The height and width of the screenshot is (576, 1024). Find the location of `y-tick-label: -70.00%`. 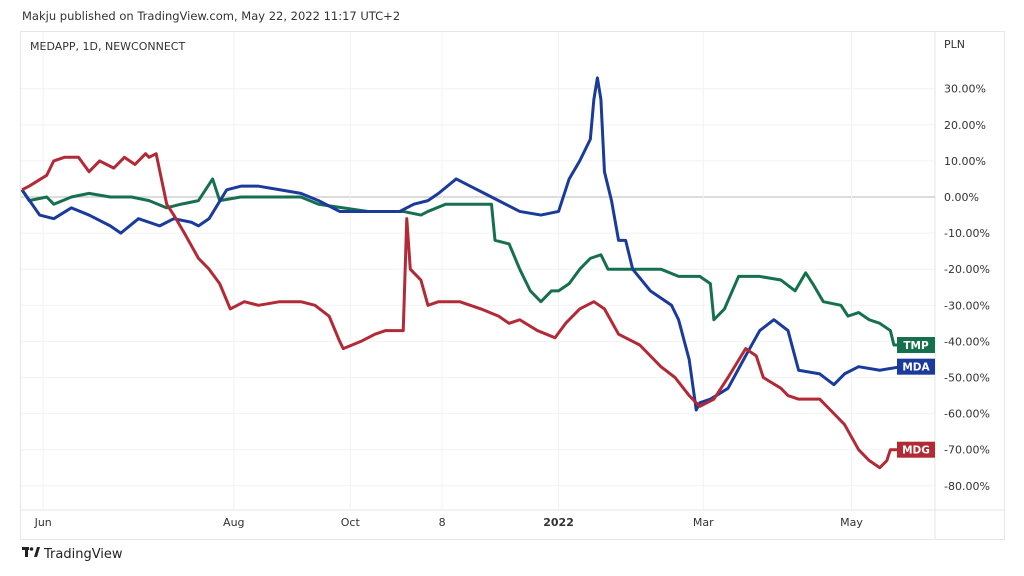

y-tick-label: -70.00% is located at coordinates (967, 450).